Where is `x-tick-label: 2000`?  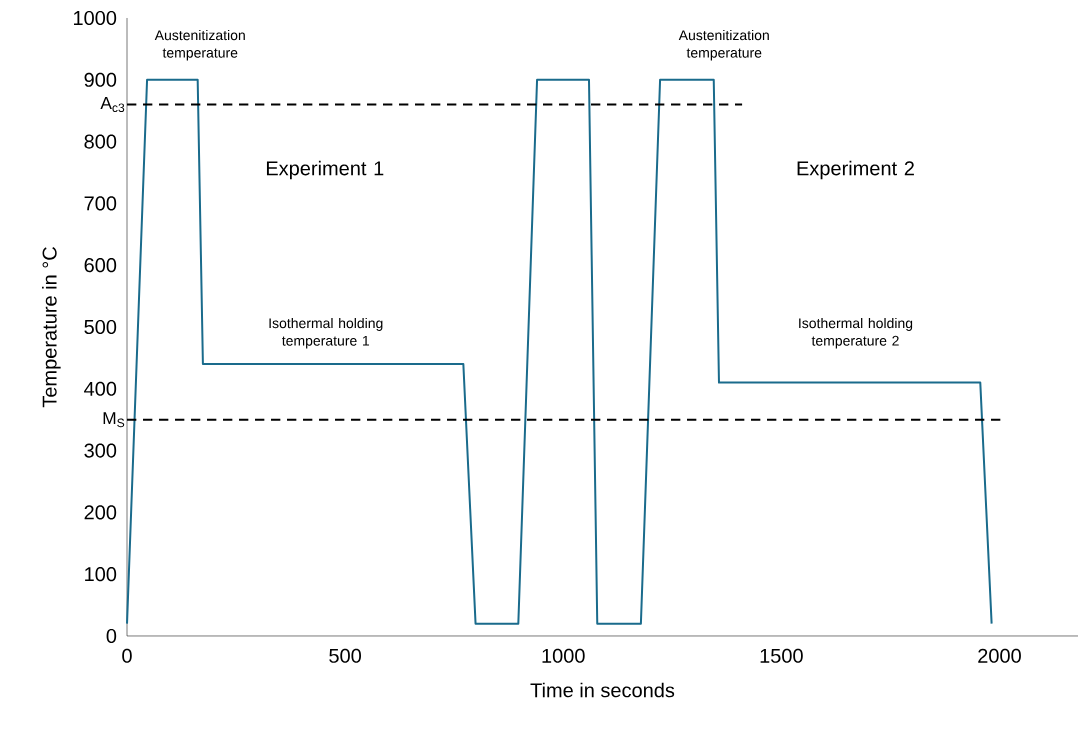
x-tick-label: 2000 is located at coordinates (999, 655).